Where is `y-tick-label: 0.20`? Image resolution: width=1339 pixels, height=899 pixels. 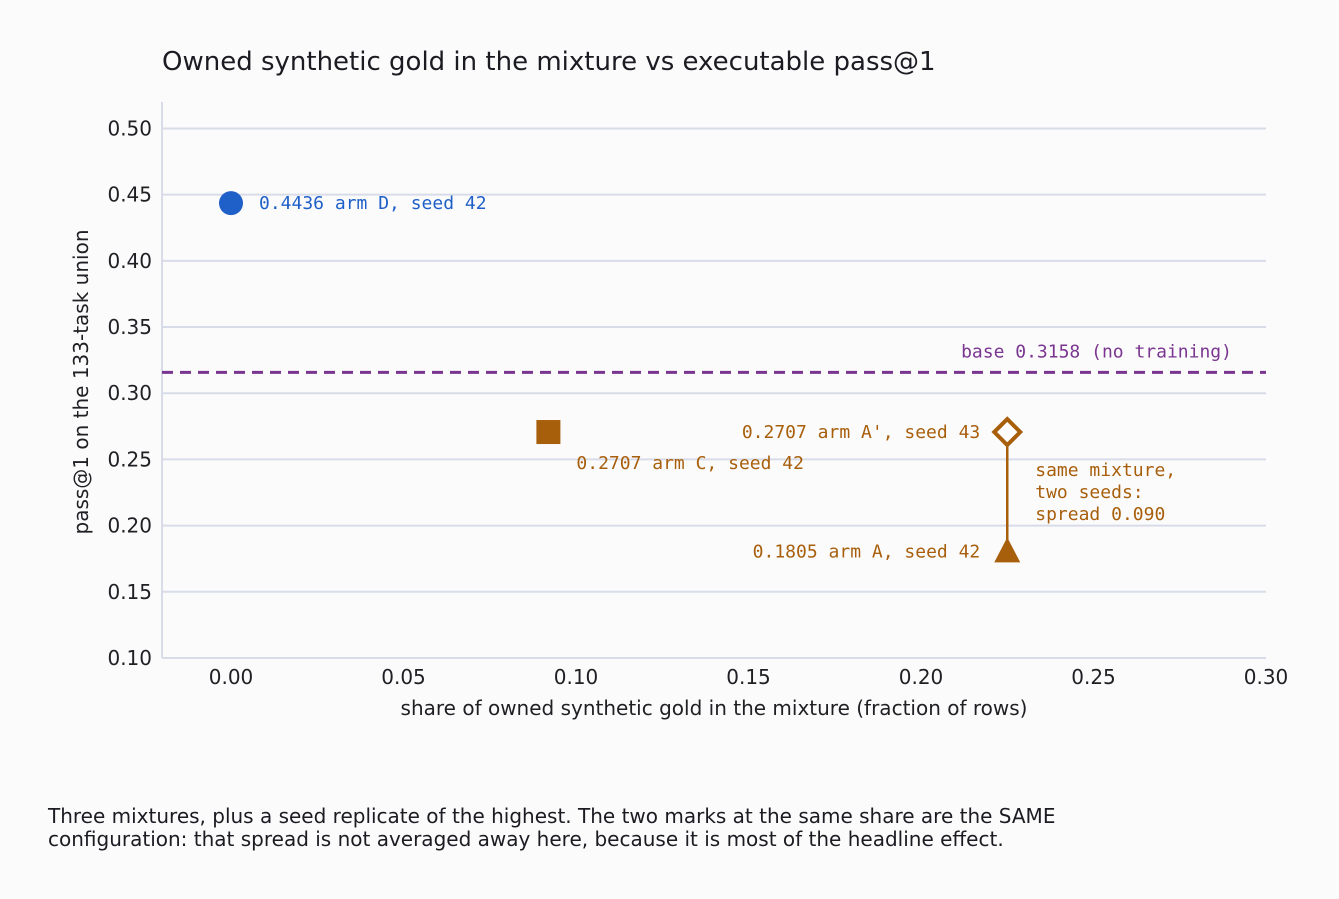 y-tick-label: 0.20 is located at coordinates (129, 526).